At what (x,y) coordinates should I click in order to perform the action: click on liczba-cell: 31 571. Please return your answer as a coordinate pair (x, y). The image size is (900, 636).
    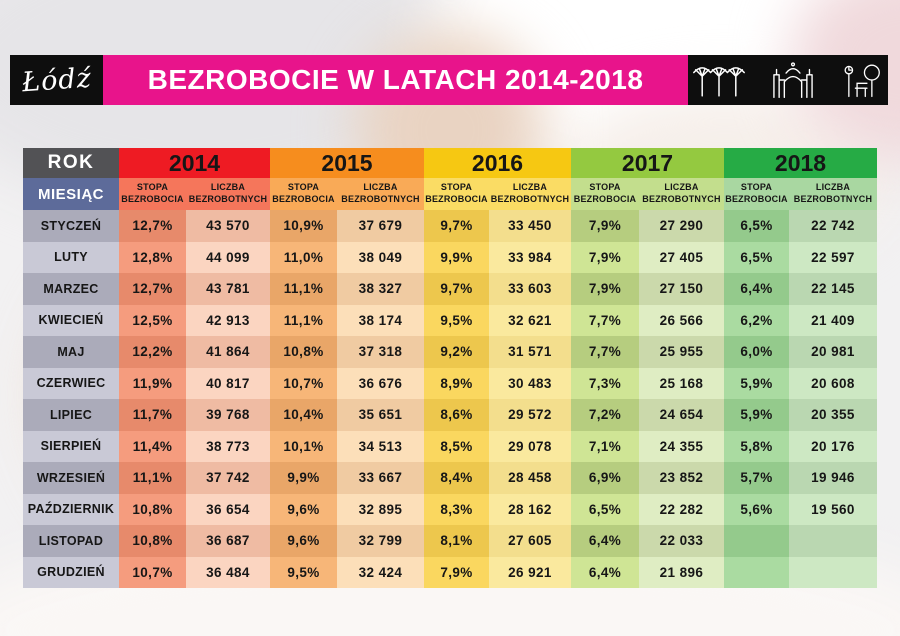
    Looking at the image, I should click on (530, 352).